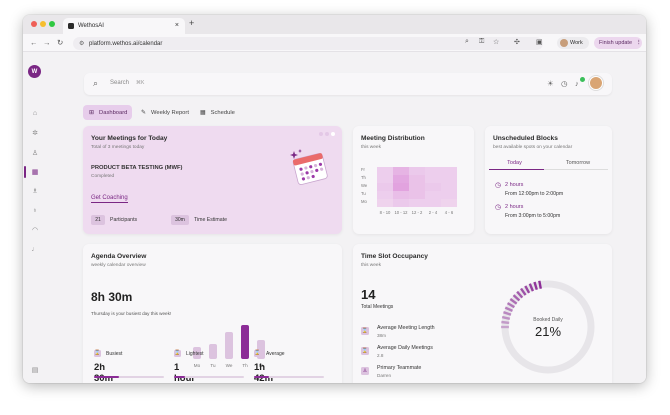 The image size is (670, 415). I want to click on total-meetings-value: 14, so click(368, 294).